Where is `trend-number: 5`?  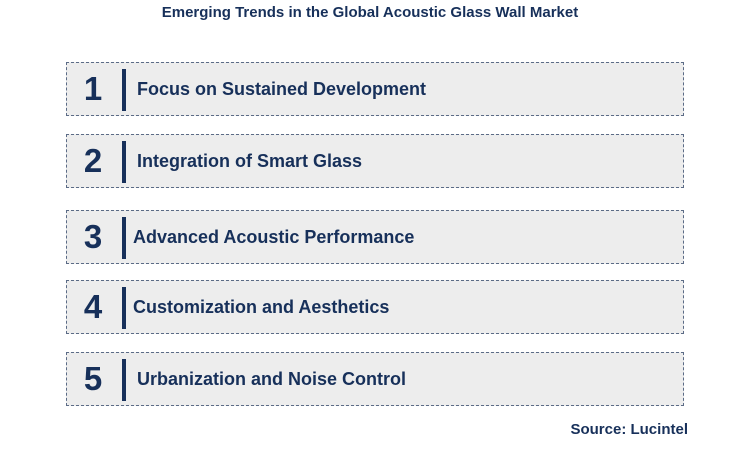 trend-number: 5 is located at coordinates (93, 378).